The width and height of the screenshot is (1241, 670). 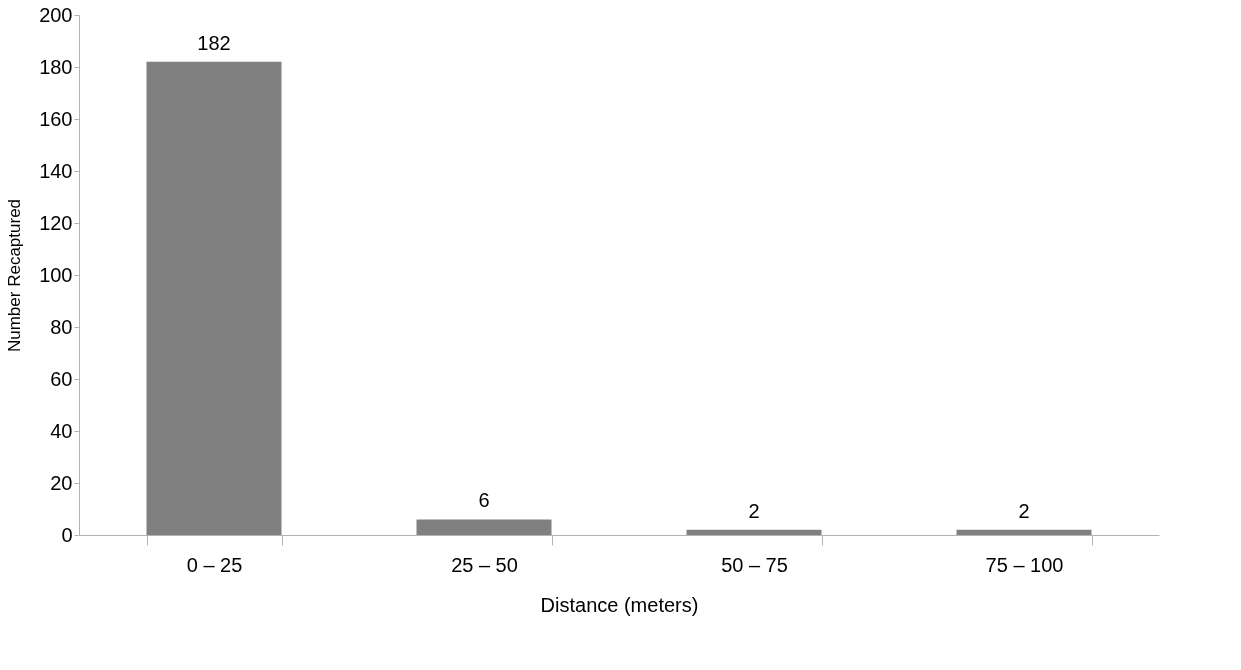 I want to click on y-tick-label: 160, so click(x=56, y=118).